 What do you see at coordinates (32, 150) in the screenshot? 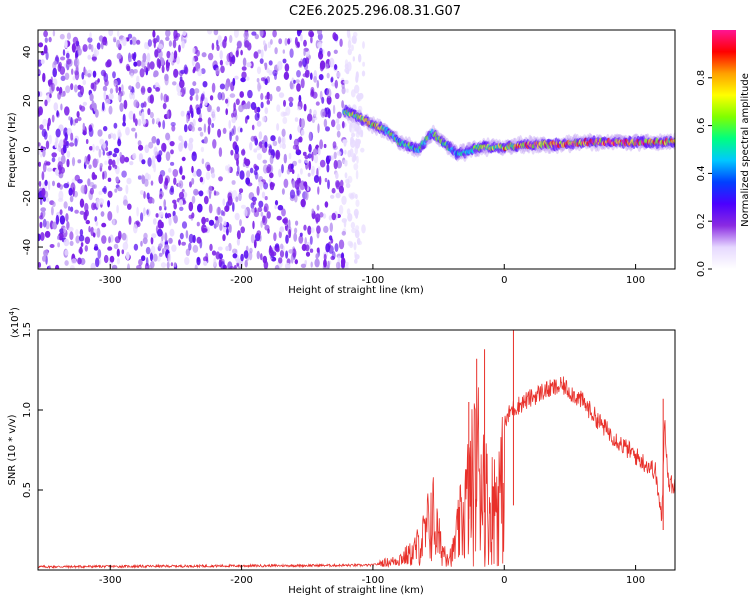
I see `spectrogram-y-ticks: -40 -20 0 20 40` at bounding box center [32, 150].